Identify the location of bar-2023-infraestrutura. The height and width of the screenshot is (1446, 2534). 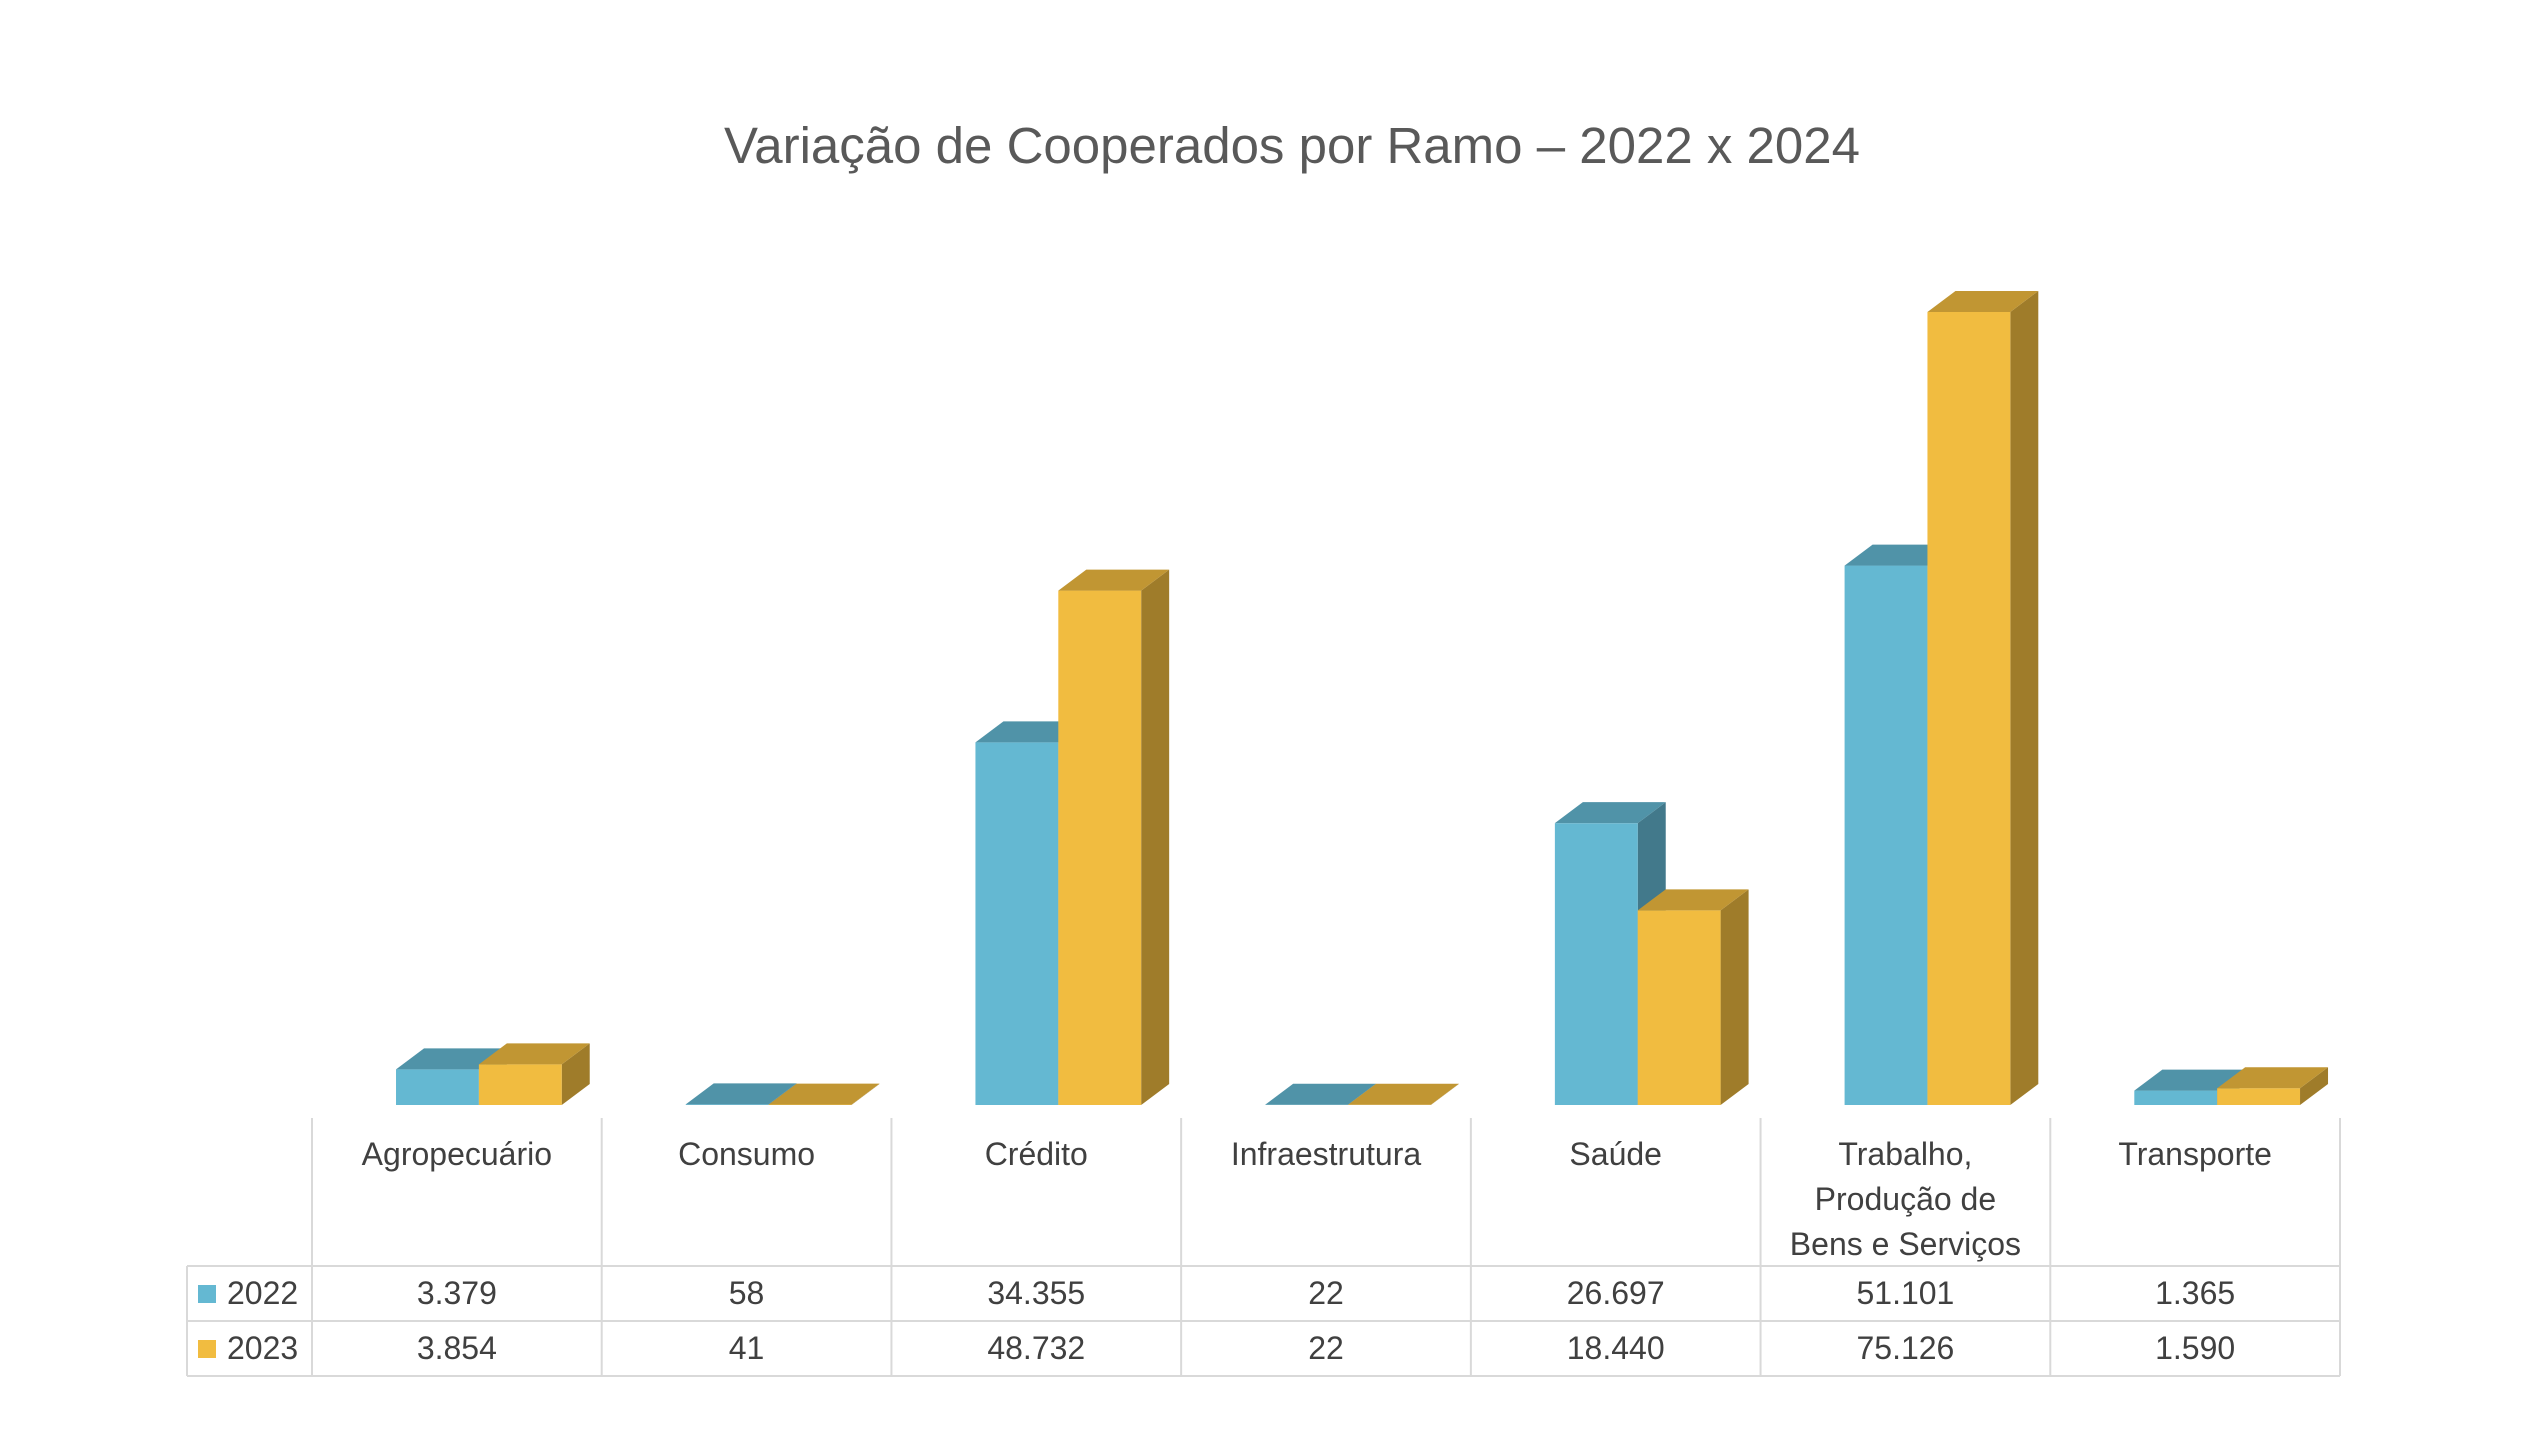
(1403, 1094).